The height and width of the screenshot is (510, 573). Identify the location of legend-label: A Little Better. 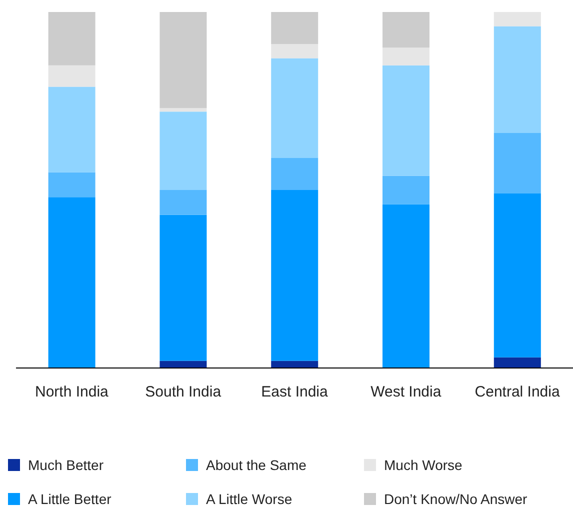
(70, 499).